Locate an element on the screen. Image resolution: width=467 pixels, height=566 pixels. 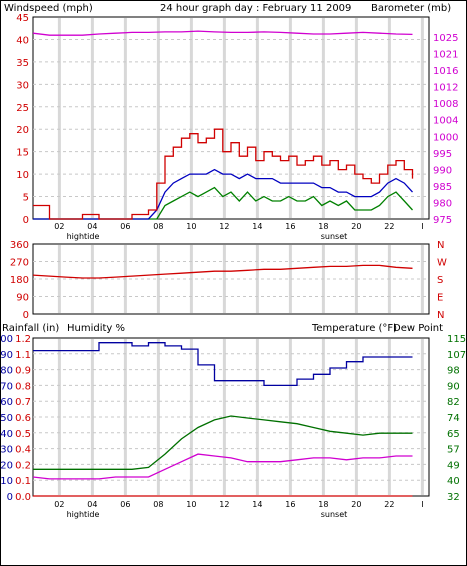
bottom-y-right-tick: 98 is located at coordinates (453, 371).